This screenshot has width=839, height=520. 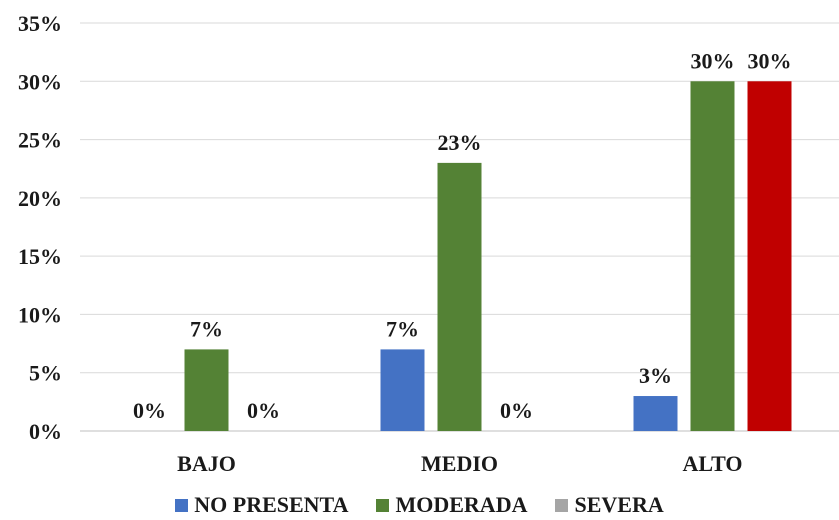 What do you see at coordinates (655, 375) in the screenshot?
I see `data-label: 3%` at bounding box center [655, 375].